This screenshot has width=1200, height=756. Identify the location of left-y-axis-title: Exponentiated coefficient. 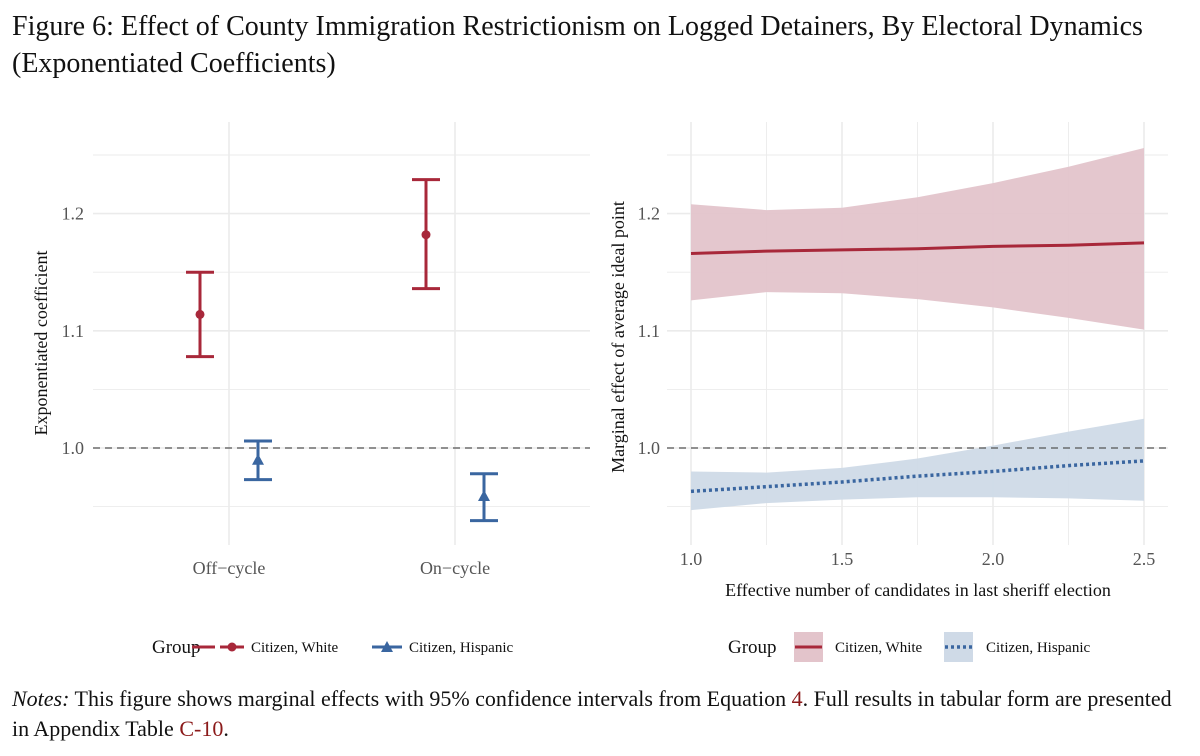
(41, 342).